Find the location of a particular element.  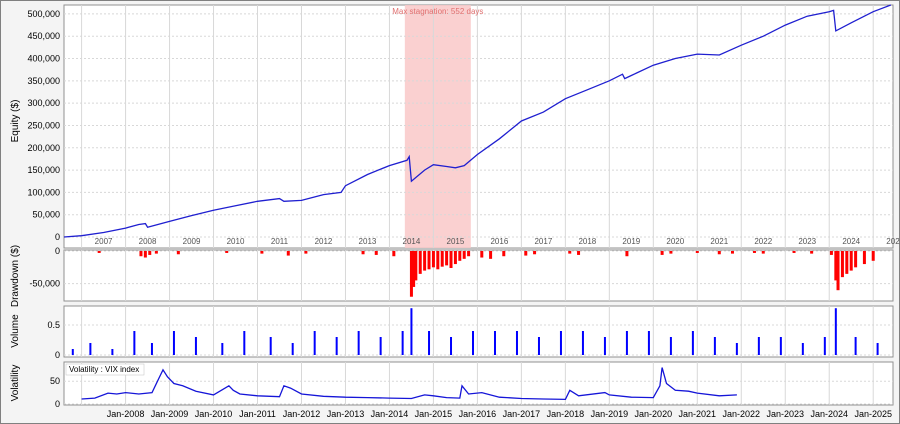

year-label: 2008 is located at coordinates (148, 241).